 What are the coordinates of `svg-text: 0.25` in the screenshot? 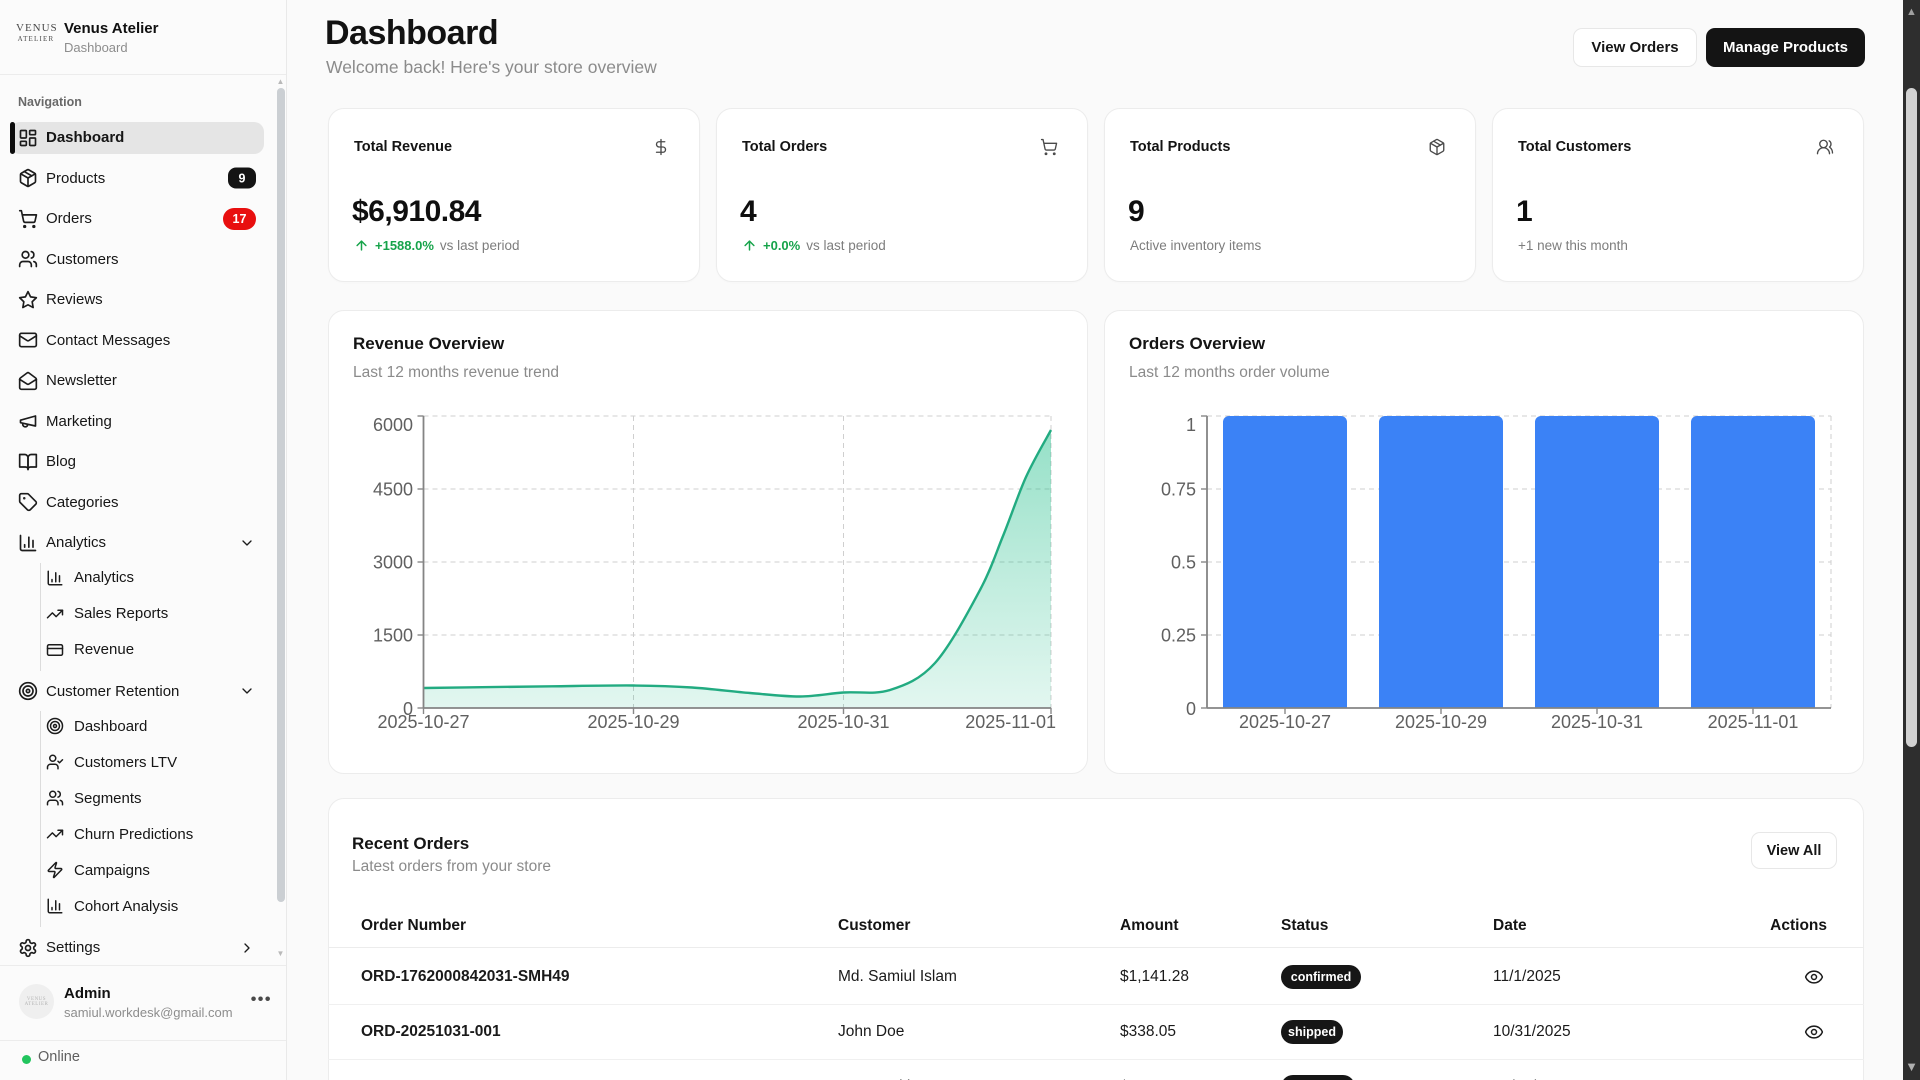 It's located at (1178, 636).